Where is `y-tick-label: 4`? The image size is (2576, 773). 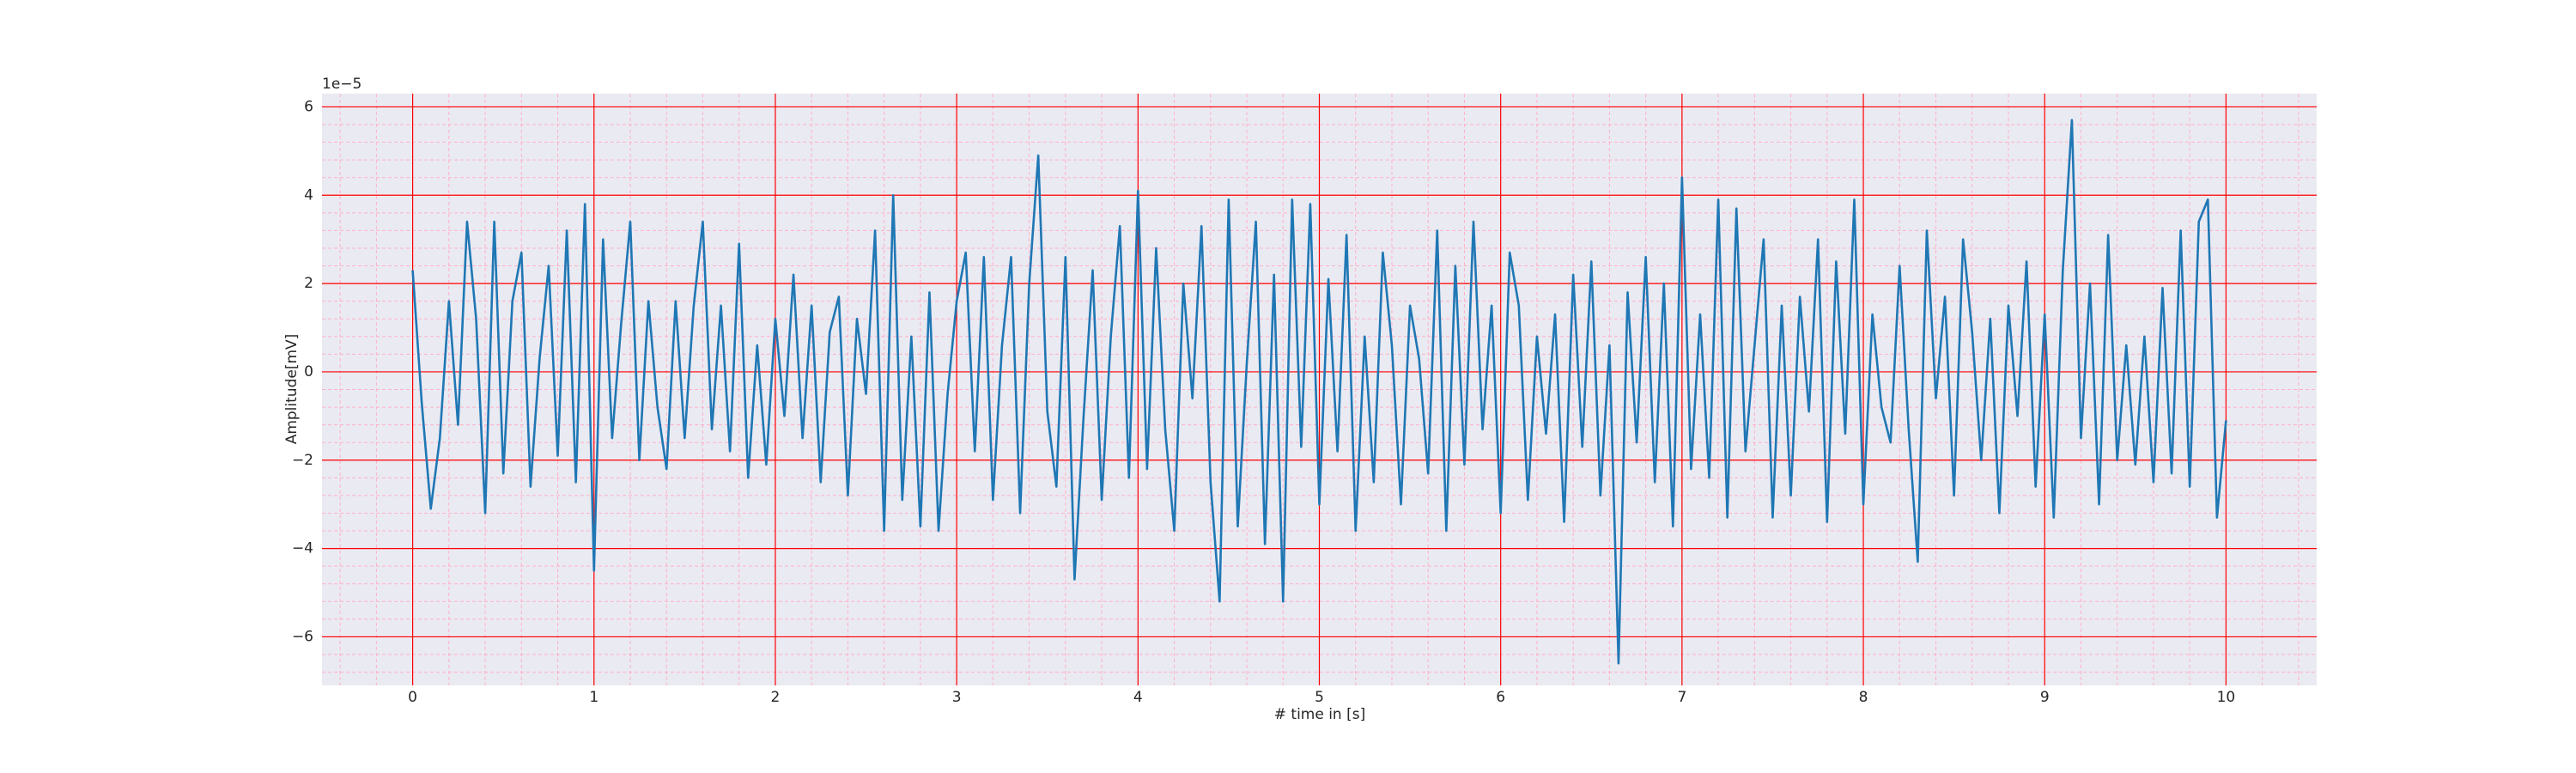
y-tick-label: 4 is located at coordinates (308, 195).